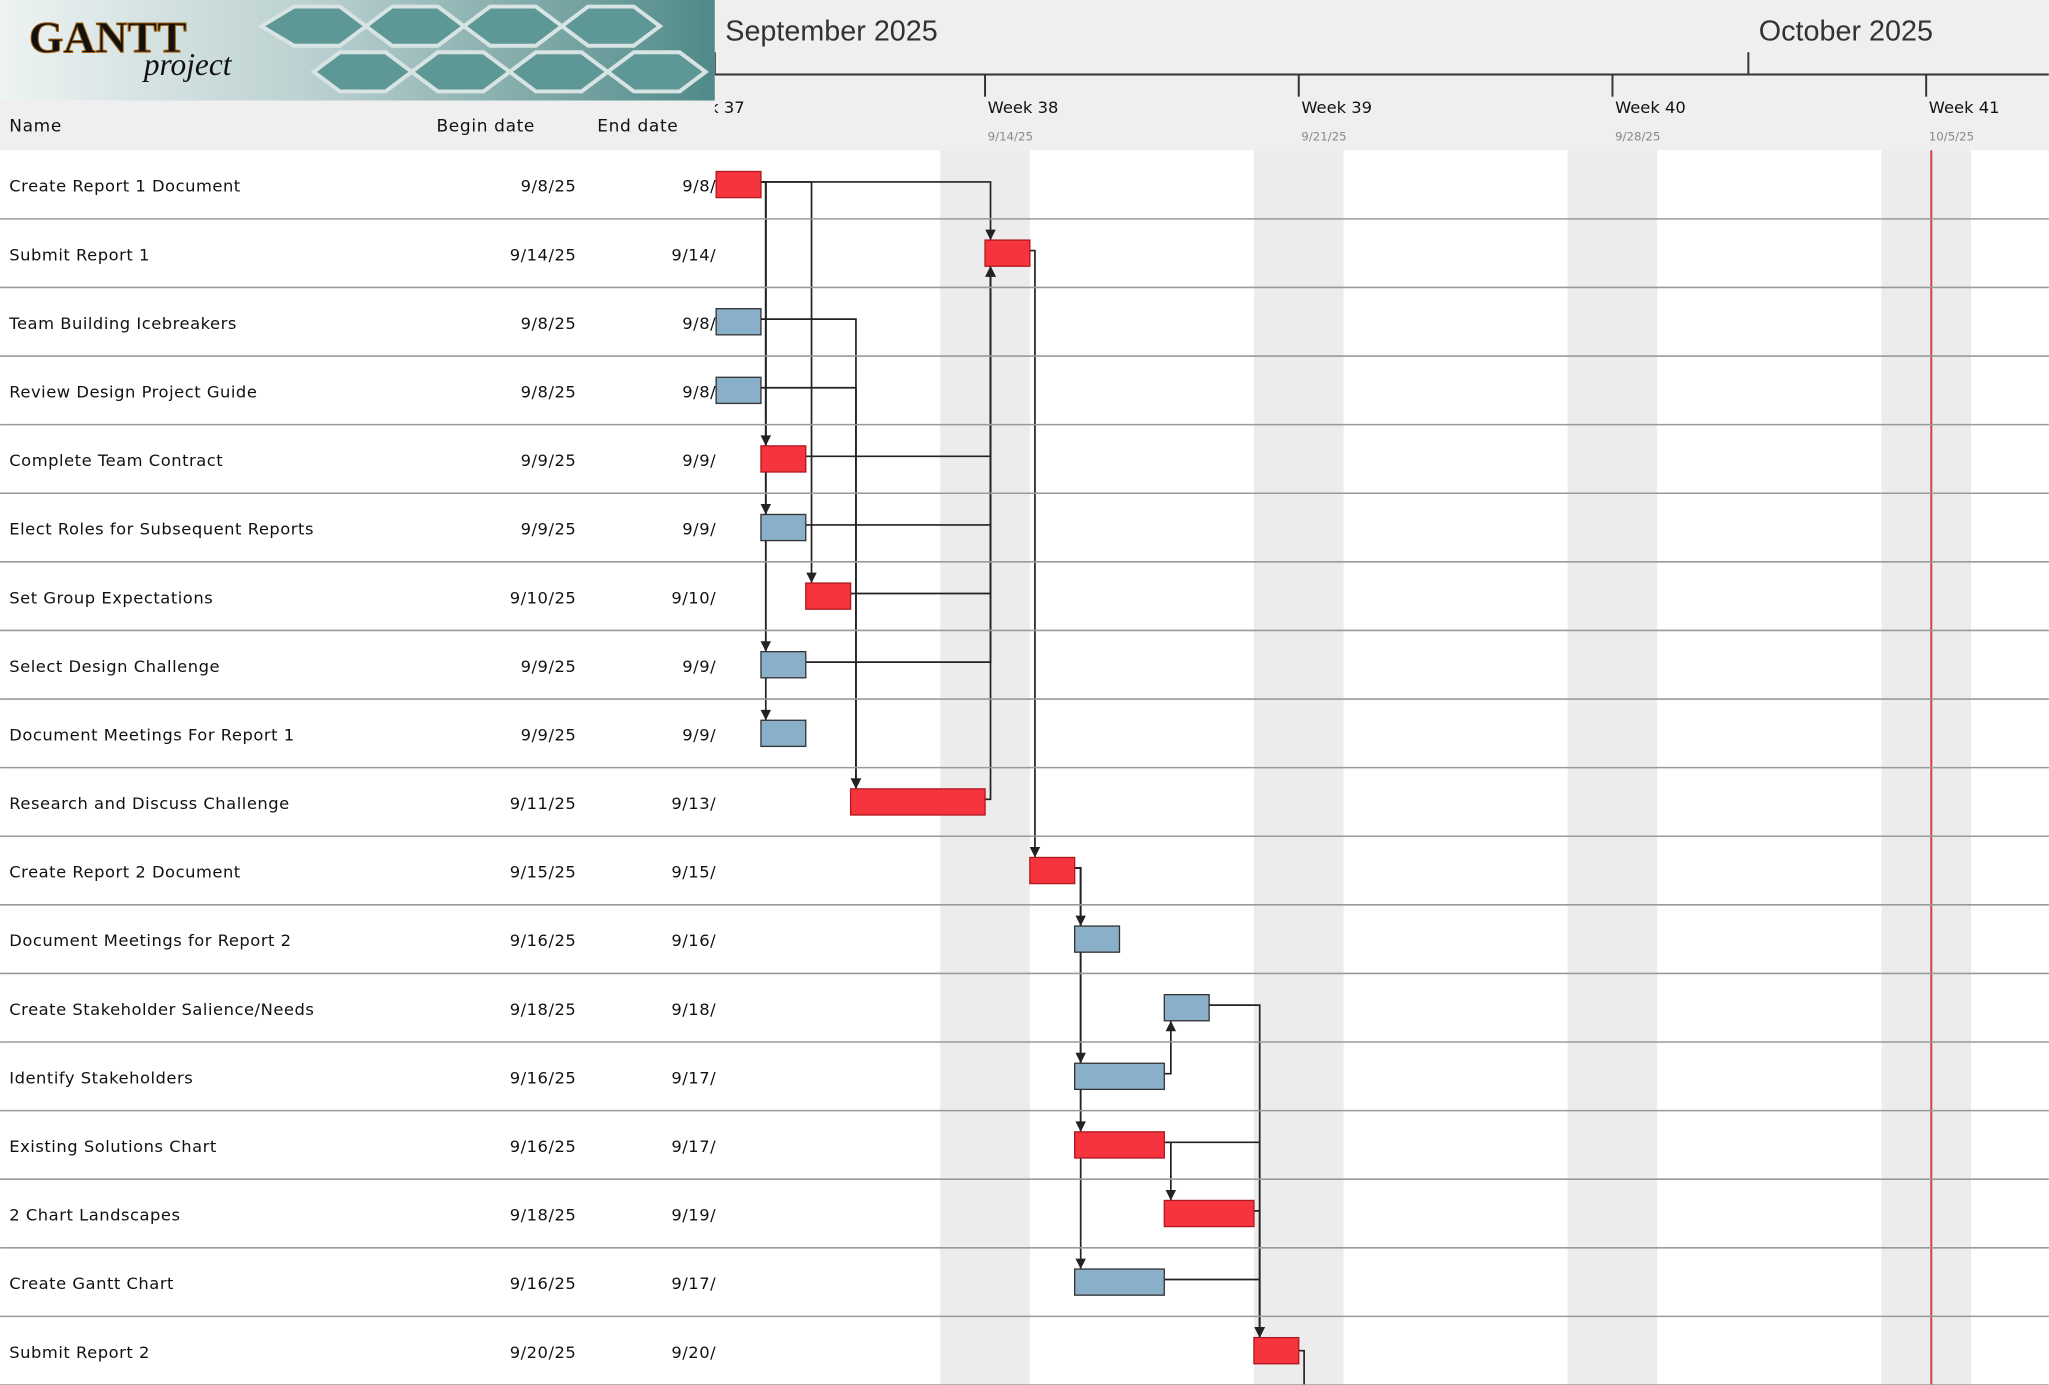 This screenshot has height=1385, width=2049. Describe the element at coordinates (1846, 31) in the screenshot. I see `month-label: October 2025` at that location.